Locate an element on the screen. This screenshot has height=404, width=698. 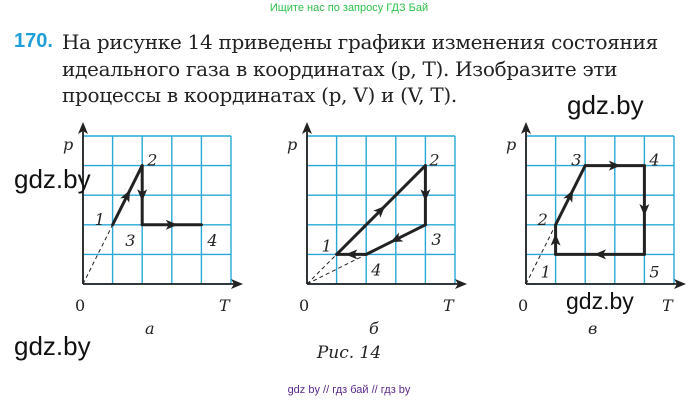
graph-1: p 0 Tа 1 2 3 4 is located at coordinates (153, 230).